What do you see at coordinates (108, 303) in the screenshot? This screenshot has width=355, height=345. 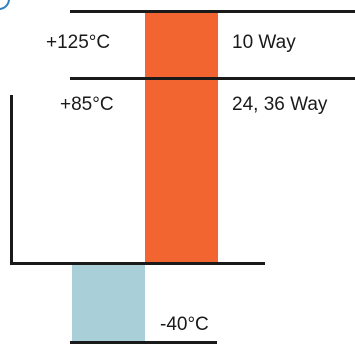 I see `cold-range-bar` at bounding box center [108, 303].